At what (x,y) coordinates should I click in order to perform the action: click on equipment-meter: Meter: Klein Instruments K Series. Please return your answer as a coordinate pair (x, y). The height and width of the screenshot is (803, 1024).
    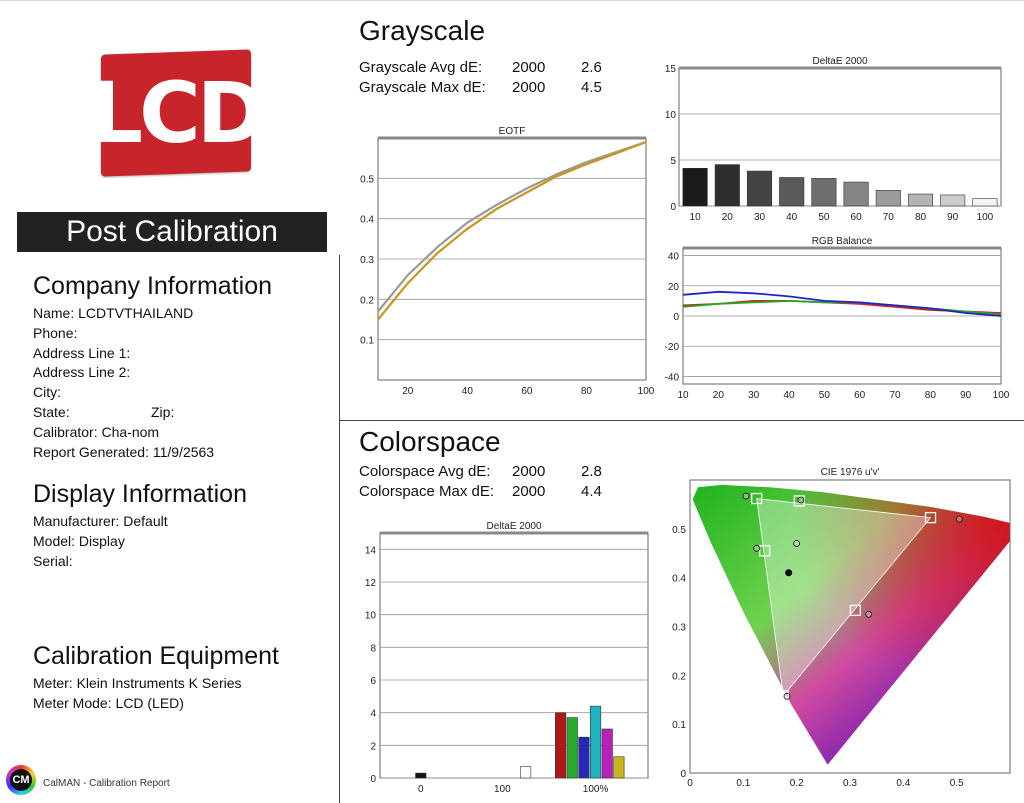
    Looking at the image, I should click on (137, 683).